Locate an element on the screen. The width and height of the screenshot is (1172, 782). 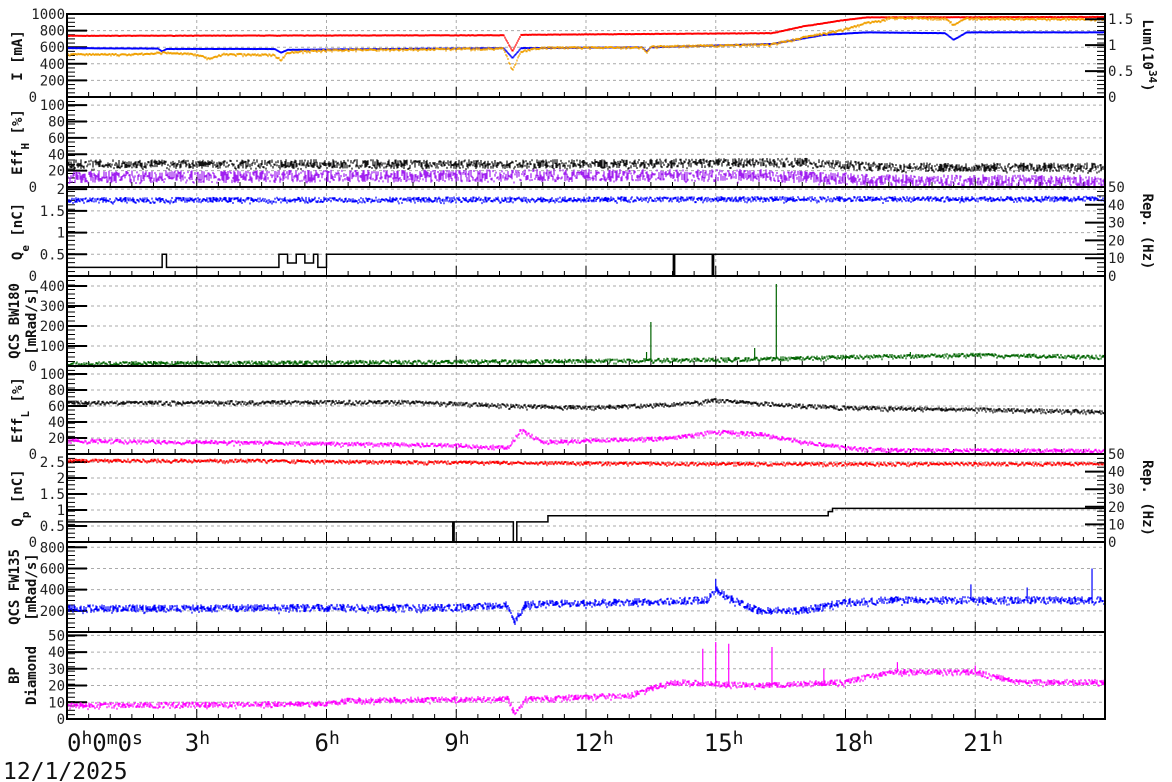
y-axis-label: Qe [nC] is located at coordinates (21, 231).